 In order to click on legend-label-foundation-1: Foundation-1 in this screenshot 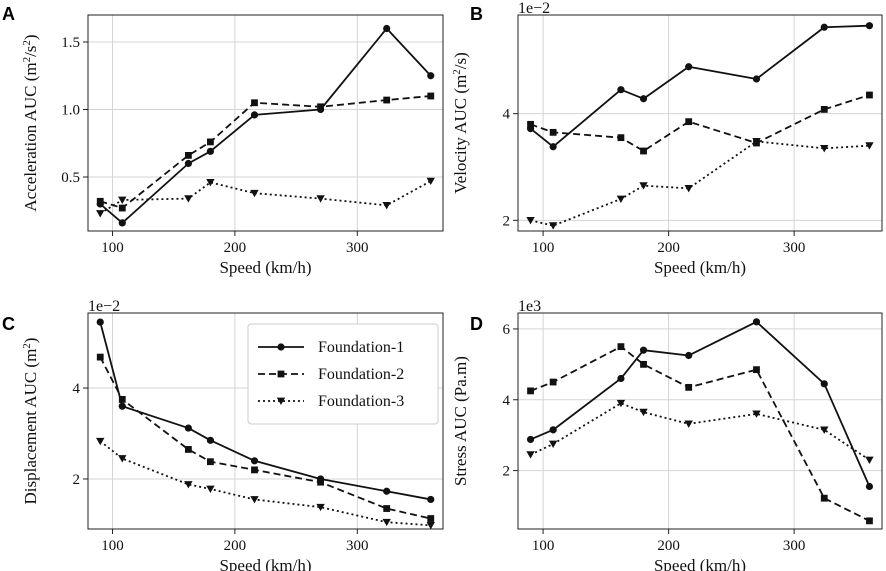, I will do `click(361, 347)`.